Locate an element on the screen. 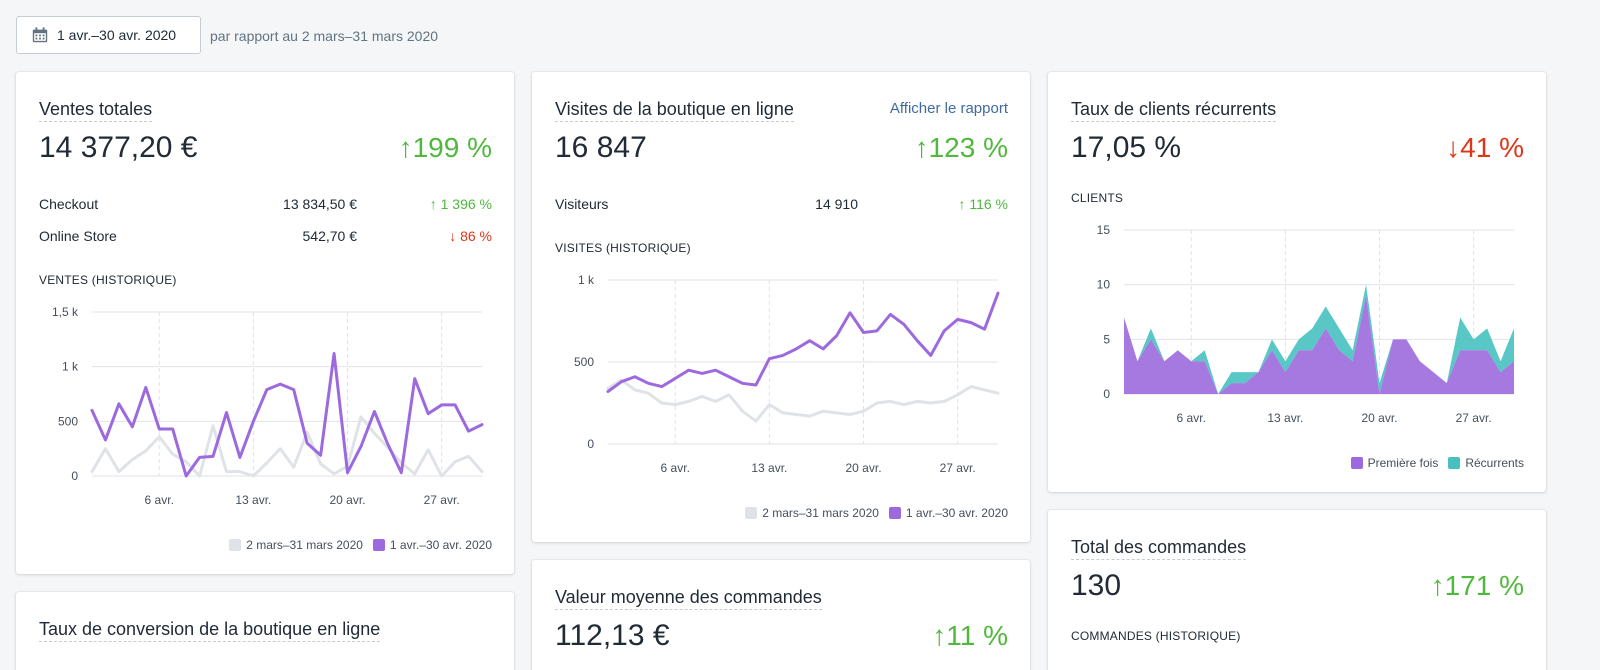  visits-title: Visites de la boutique en ligne is located at coordinates (674, 110).